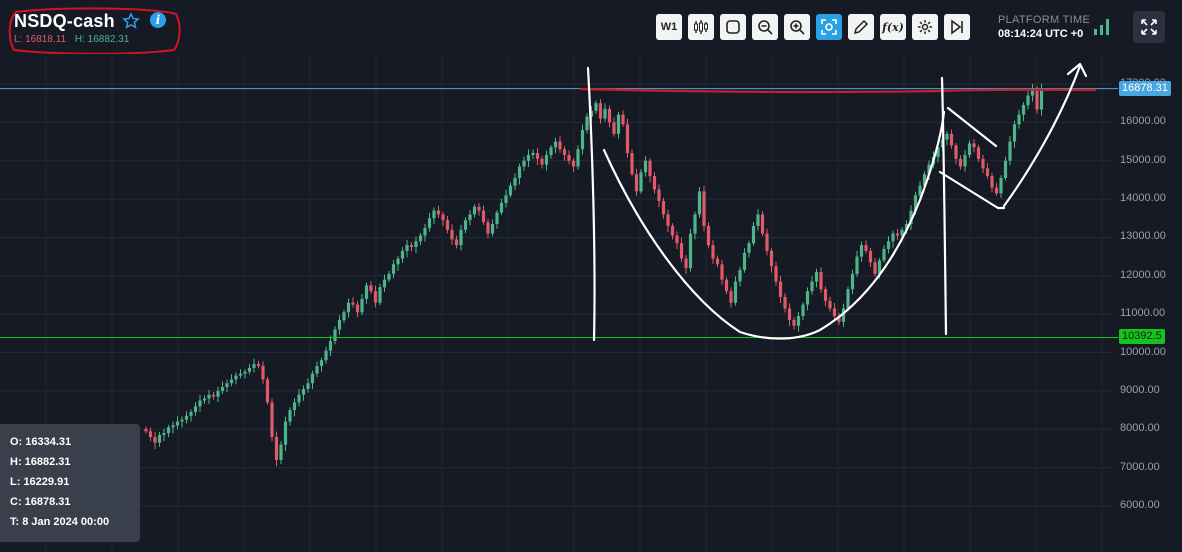 The height and width of the screenshot is (552, 1182). Describe the element at coordinates (1143, 351) in the screenshot. I see `y-tick-label: 10000.00` at that location.